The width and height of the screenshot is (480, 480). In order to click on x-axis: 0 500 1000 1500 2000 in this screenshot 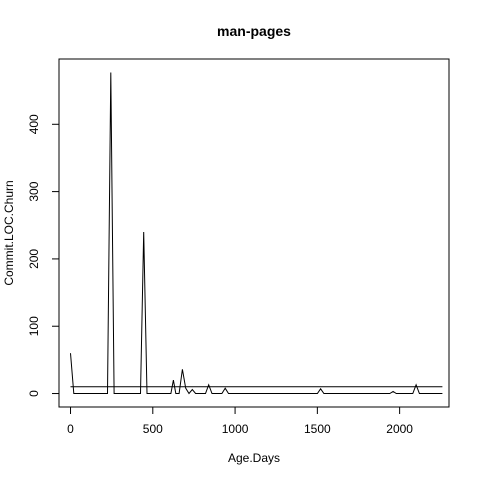, I will do `click(240, 421)`.